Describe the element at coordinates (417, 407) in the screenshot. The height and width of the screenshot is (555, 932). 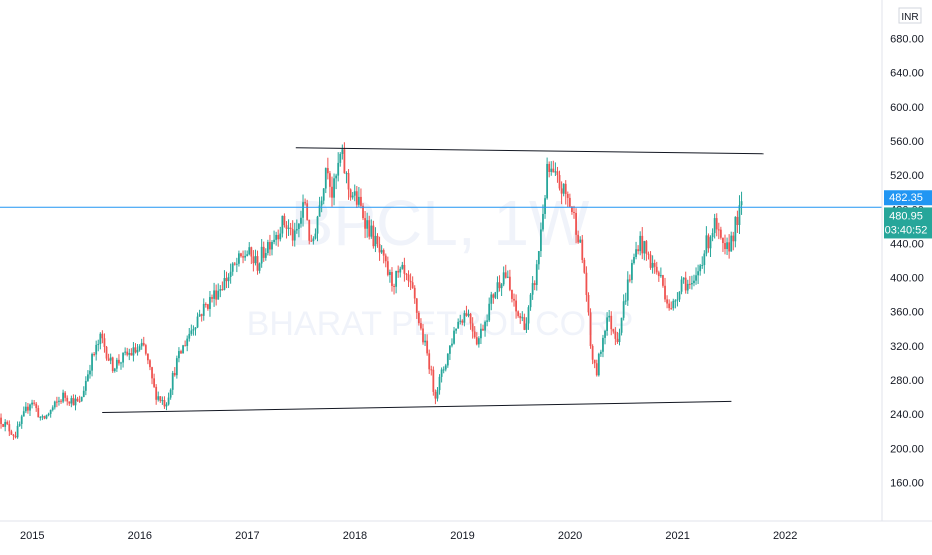
I see `trendline-support` at that location.